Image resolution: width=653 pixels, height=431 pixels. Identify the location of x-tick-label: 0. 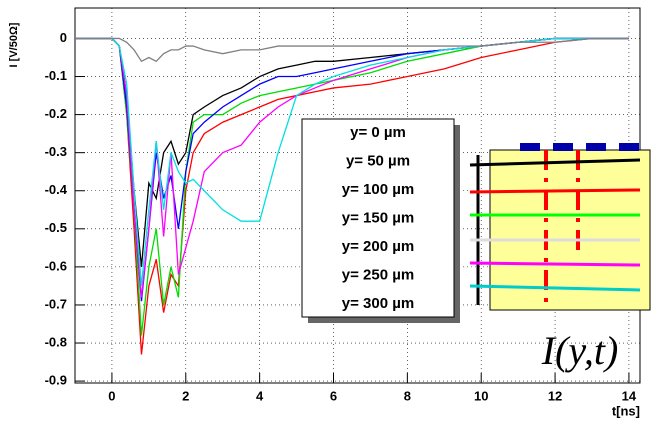
(111, 395).